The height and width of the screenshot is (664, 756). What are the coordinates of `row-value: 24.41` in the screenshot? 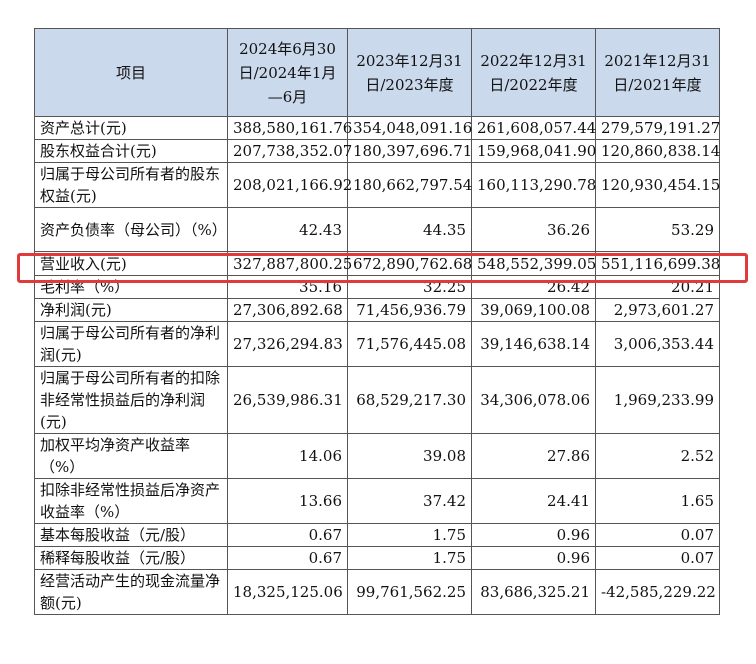 It's located at (533, 501).